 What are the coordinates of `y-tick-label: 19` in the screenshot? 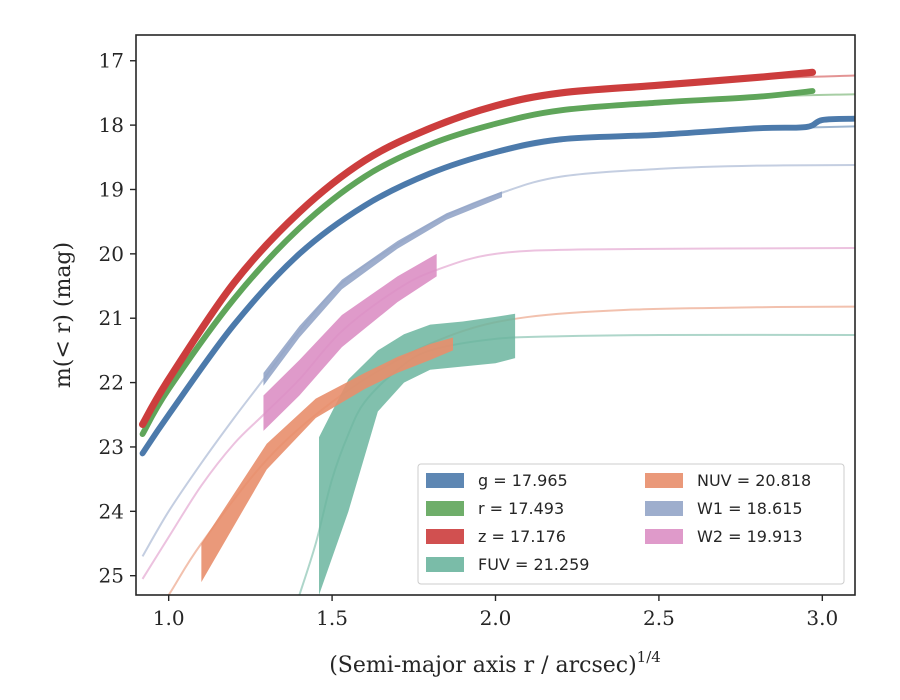 It's located at (111, 189).